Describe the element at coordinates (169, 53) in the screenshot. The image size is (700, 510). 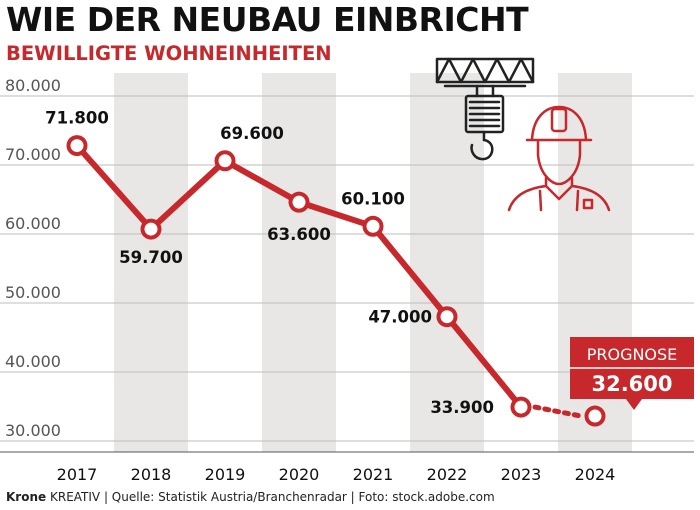
I see `chart-subtitle: BEWILLIGTE WOHNEINHEITEN` at that location.